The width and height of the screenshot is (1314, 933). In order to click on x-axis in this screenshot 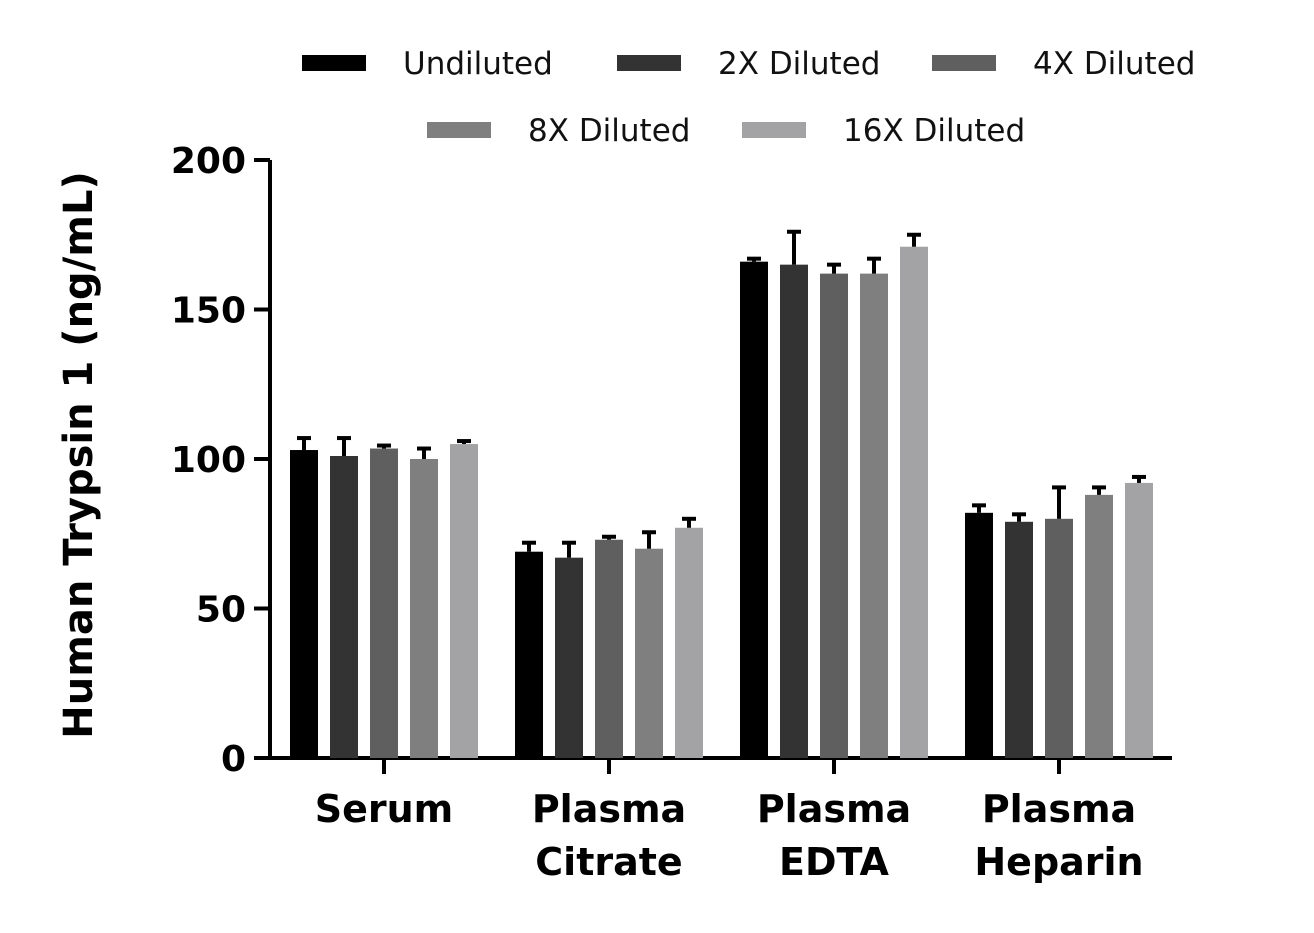, I will do `click(720, 765)`.